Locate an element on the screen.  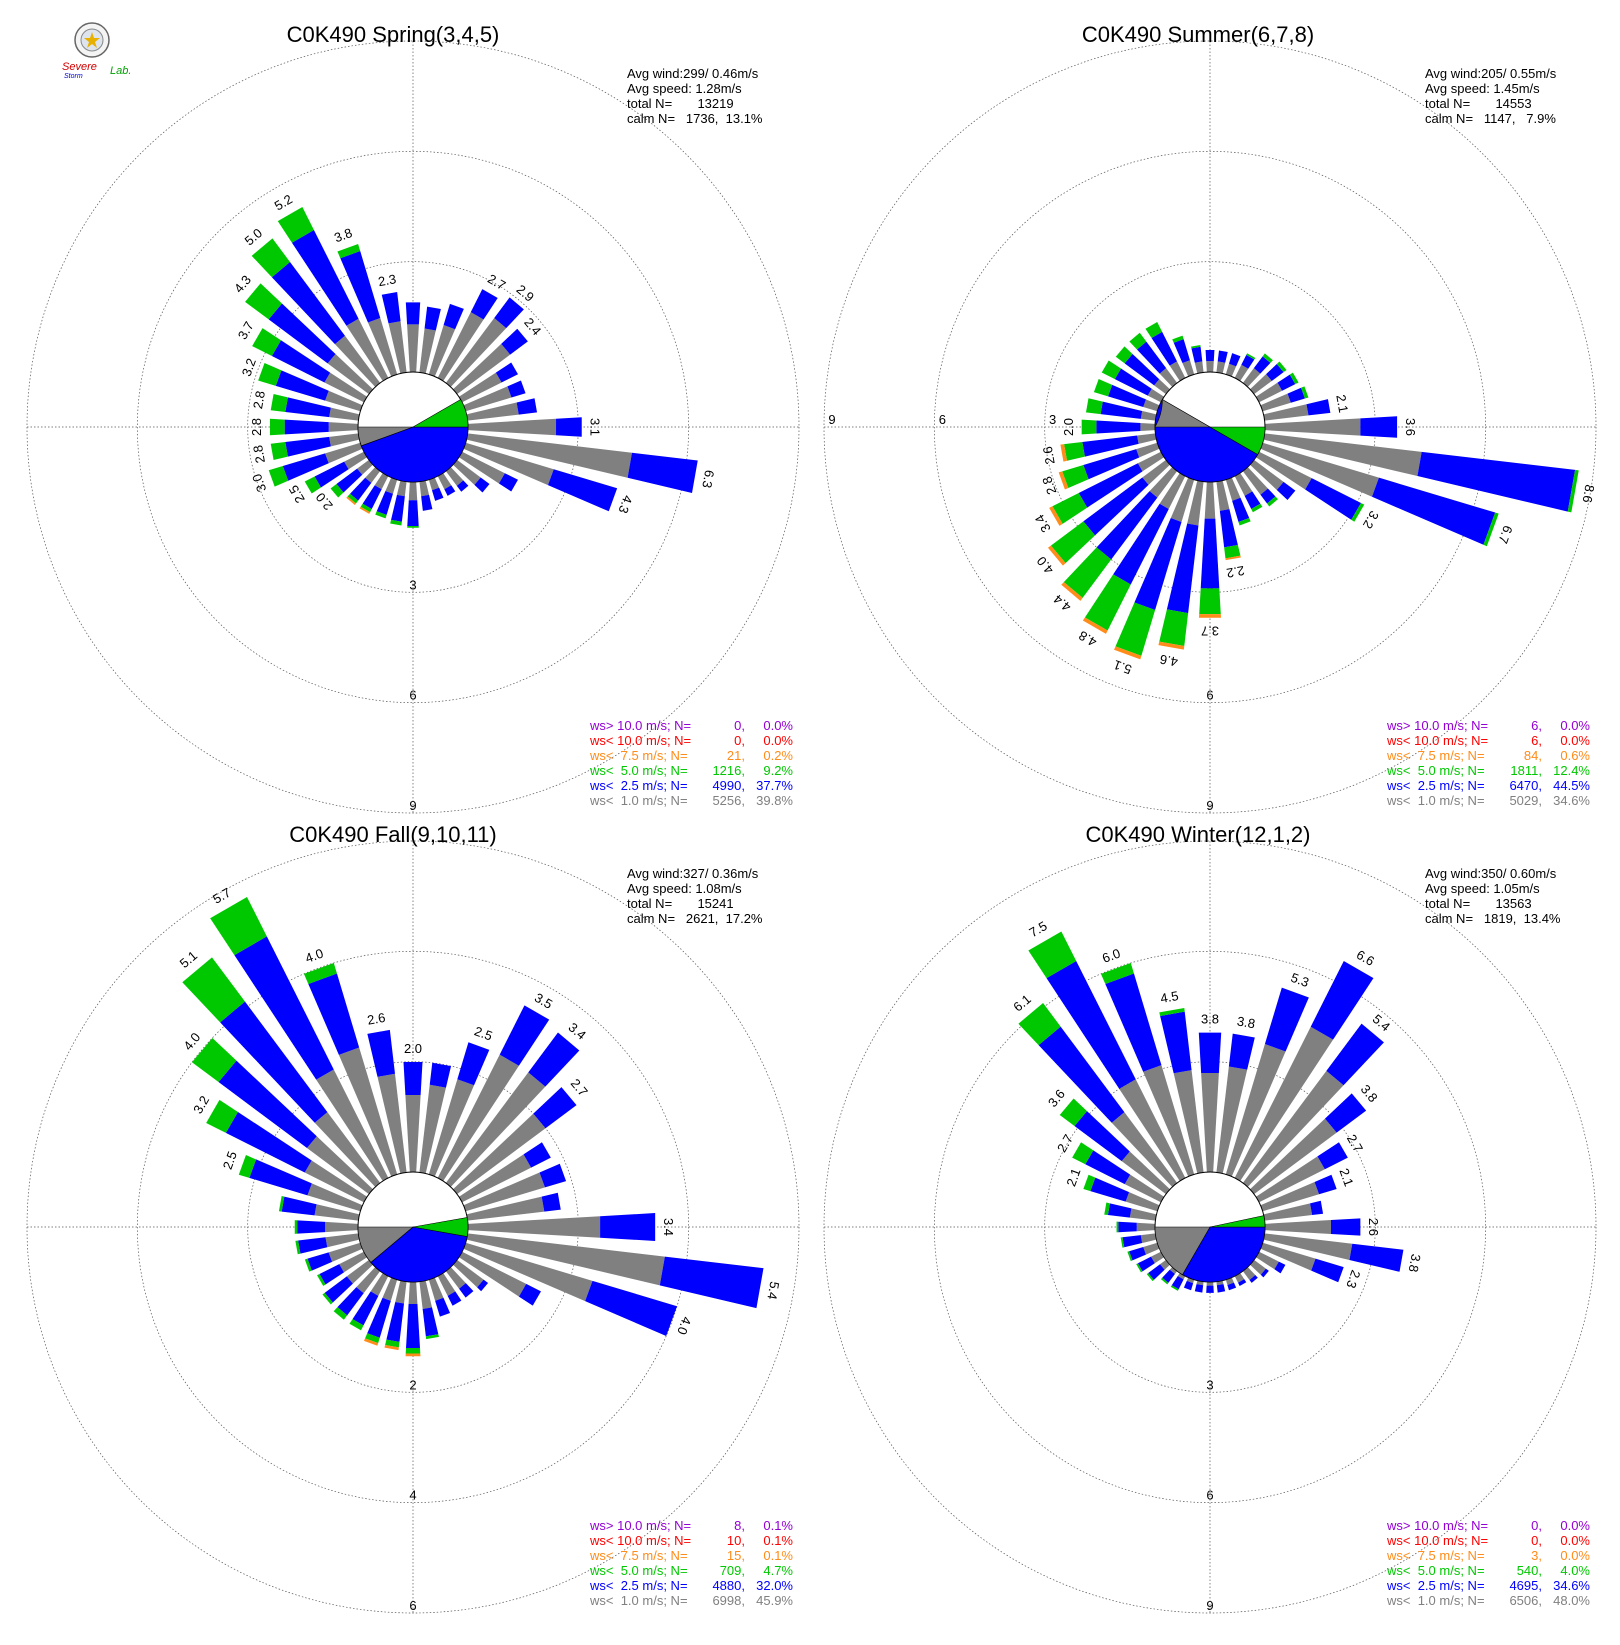
stats-line: calm N= 1819, 13.4% is located at coordinates (1493, 918).